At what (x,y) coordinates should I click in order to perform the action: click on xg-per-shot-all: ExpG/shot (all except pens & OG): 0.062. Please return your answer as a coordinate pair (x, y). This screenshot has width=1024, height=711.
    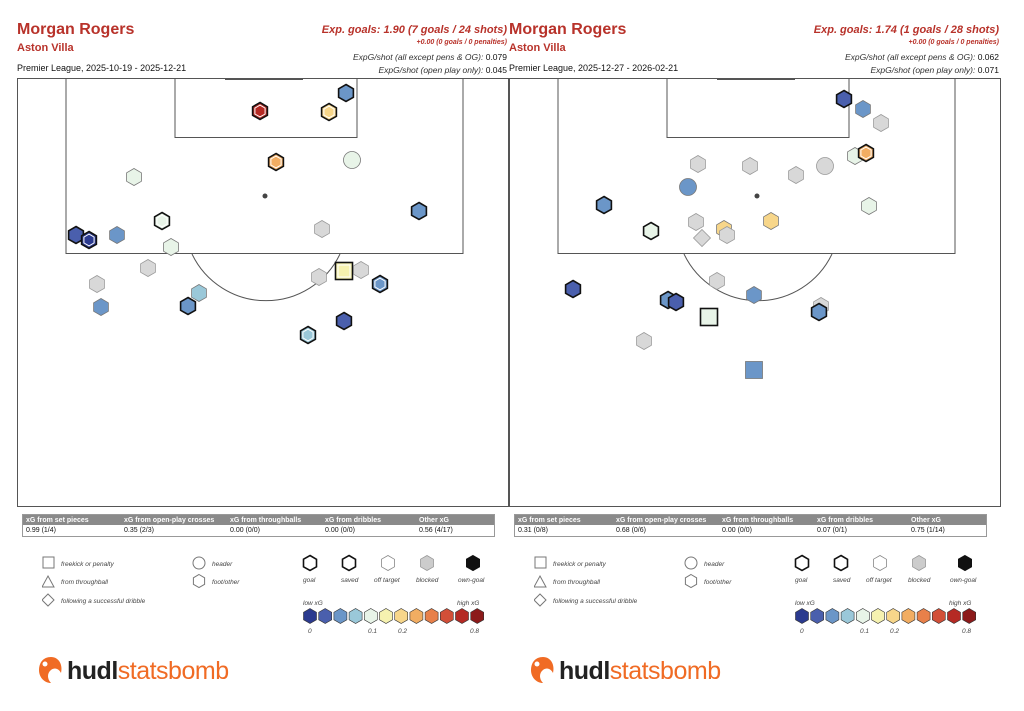
    Looking at the image, I should click on (922, 57).